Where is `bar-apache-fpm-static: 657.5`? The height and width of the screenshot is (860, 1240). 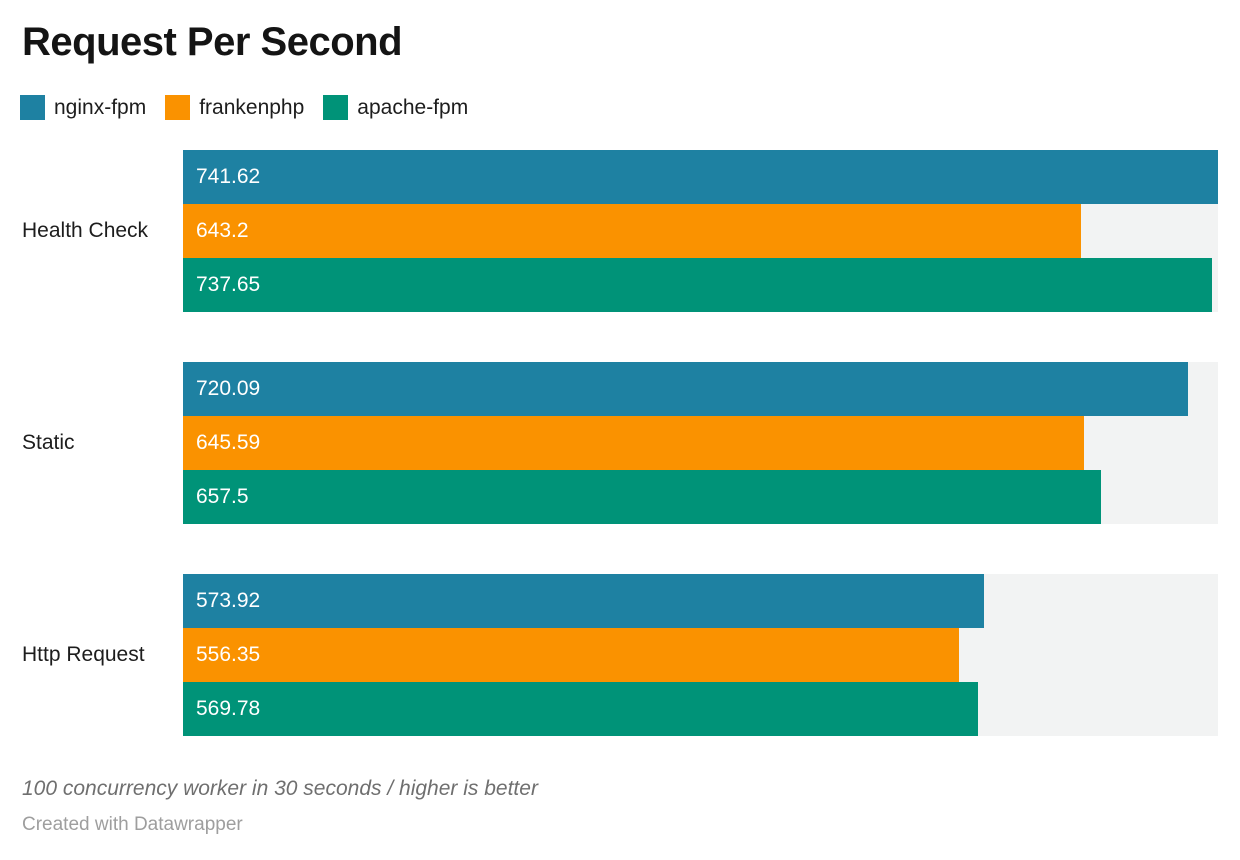
bar-apache-fpm-static: 657.5 is located at coordinates (642, 497).